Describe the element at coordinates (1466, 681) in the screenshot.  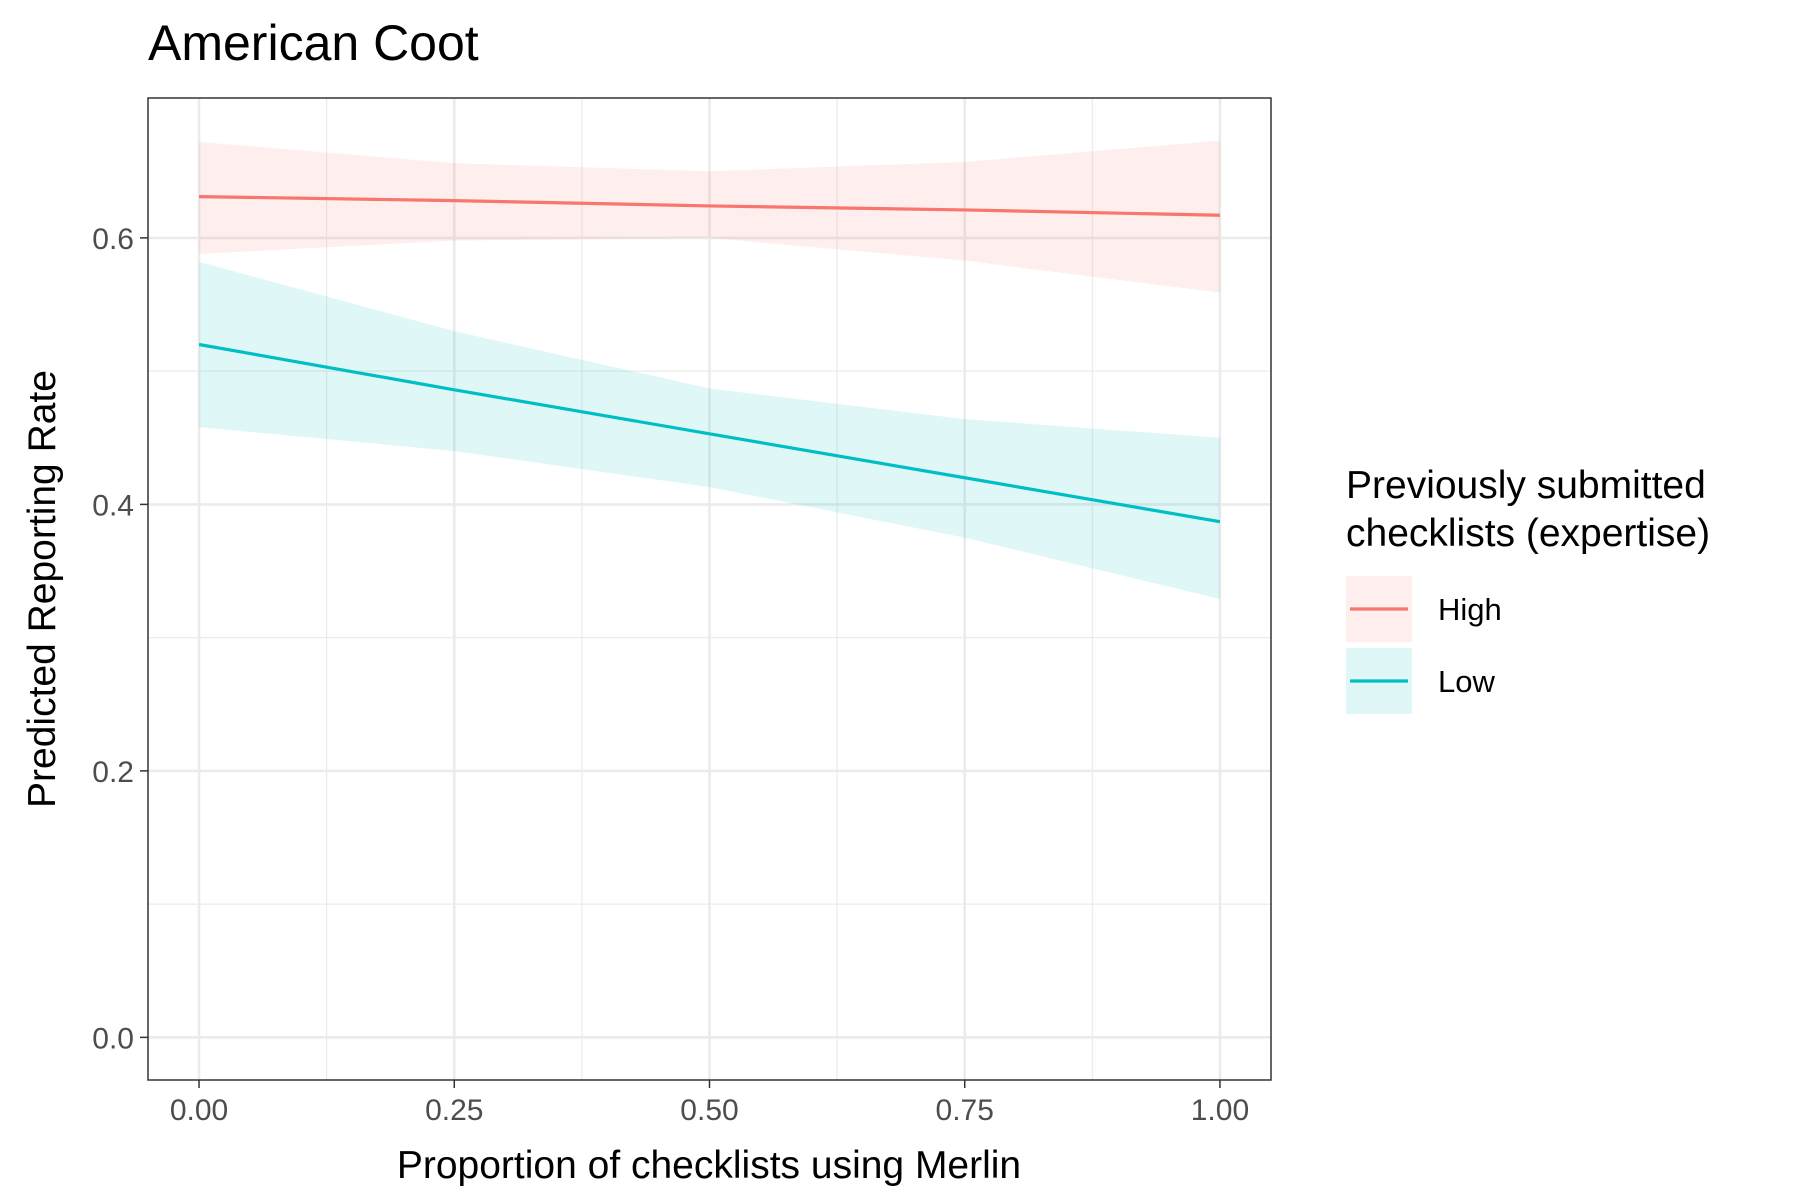
I see `legend-label: Low` at that location.